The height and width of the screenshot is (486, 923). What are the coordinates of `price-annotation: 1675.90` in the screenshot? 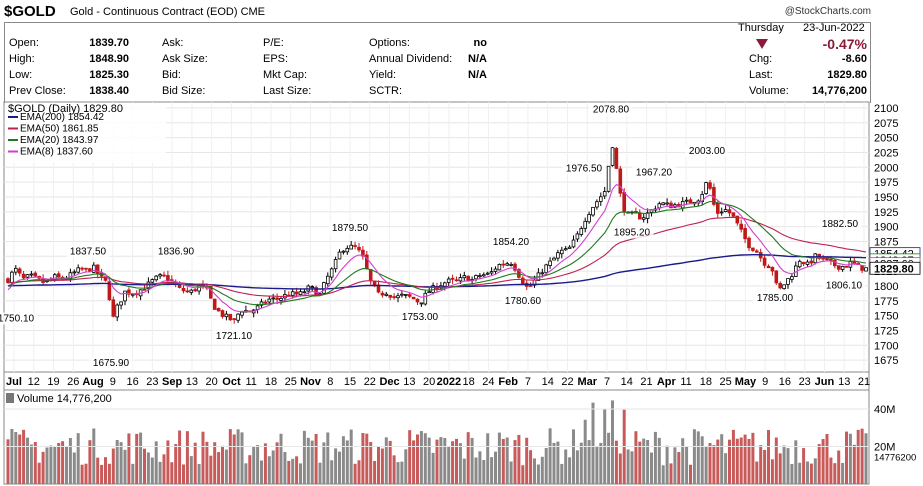 It's located at (111, 363).